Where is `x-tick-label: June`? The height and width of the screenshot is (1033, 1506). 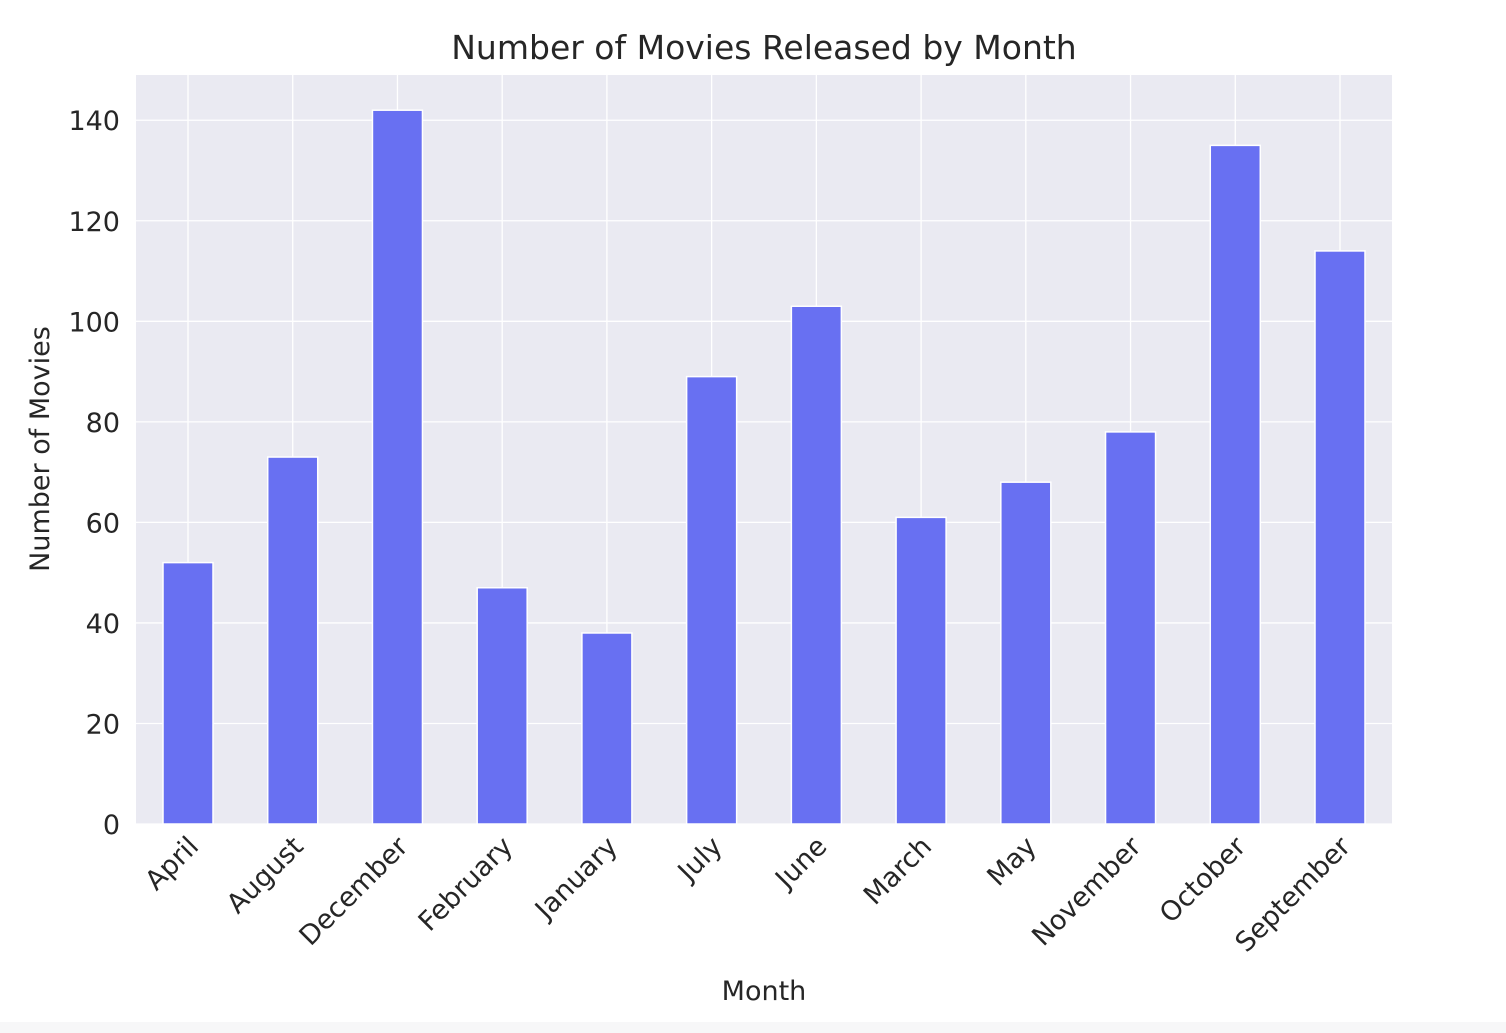
x-tick-label: June is located at coordinates (800, 863).